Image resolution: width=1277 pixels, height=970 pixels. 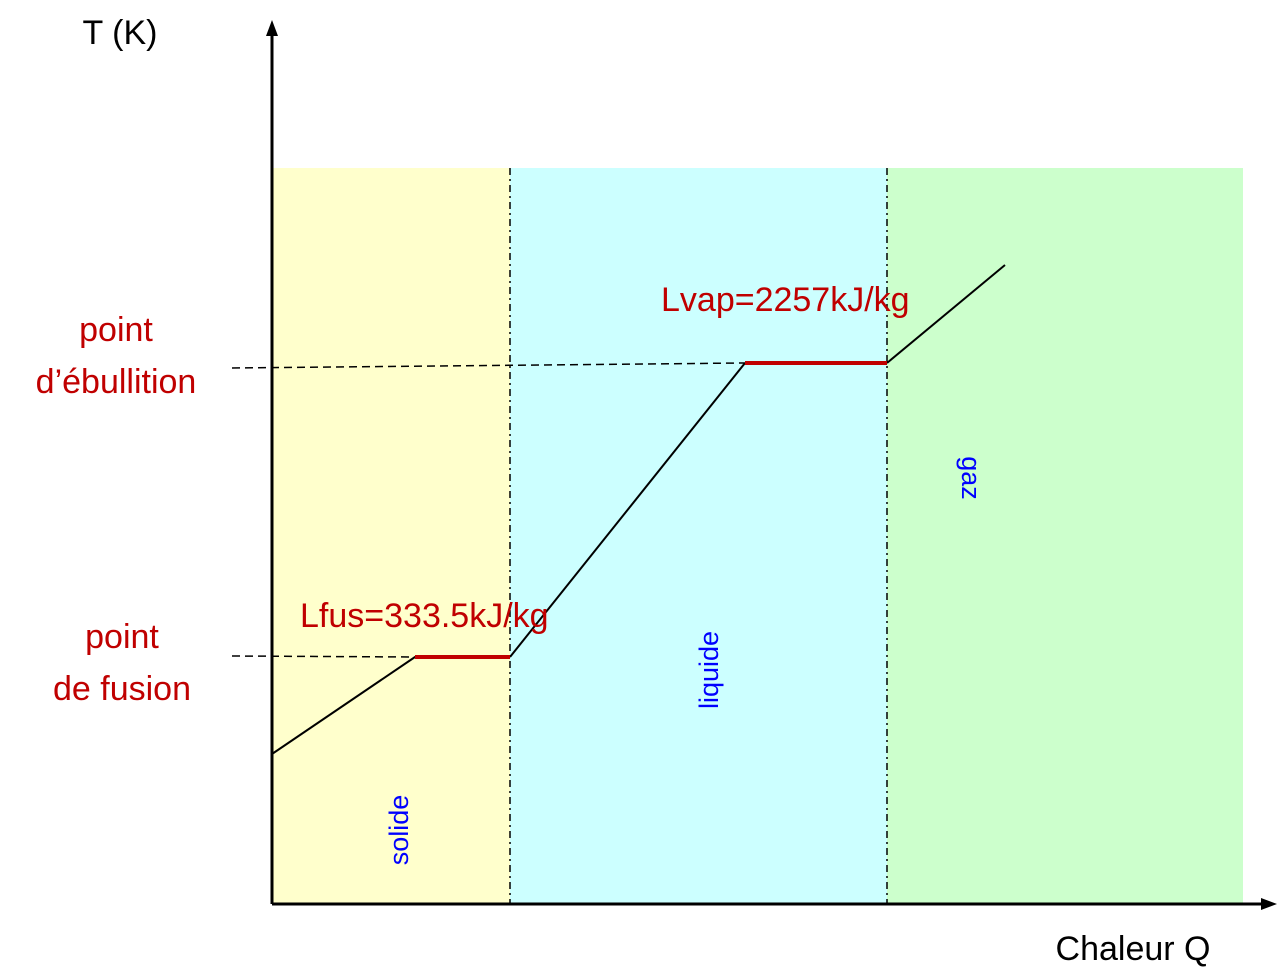 What do you see at coordinates (120, 33) in the screenshot?
I see `y-axis-label: T (K)` at bounding box center [120, 33].